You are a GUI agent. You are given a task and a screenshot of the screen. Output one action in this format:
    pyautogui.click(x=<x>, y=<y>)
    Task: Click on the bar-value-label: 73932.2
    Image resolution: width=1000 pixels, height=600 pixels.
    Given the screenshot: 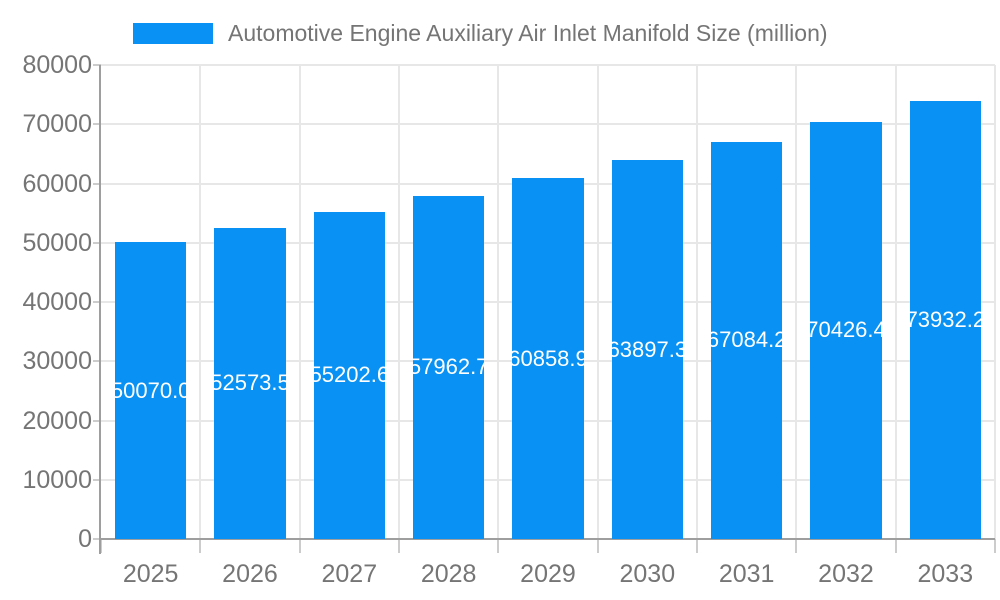 What is the action you would take?
    pyautogui.click(x=945, y=319)
    